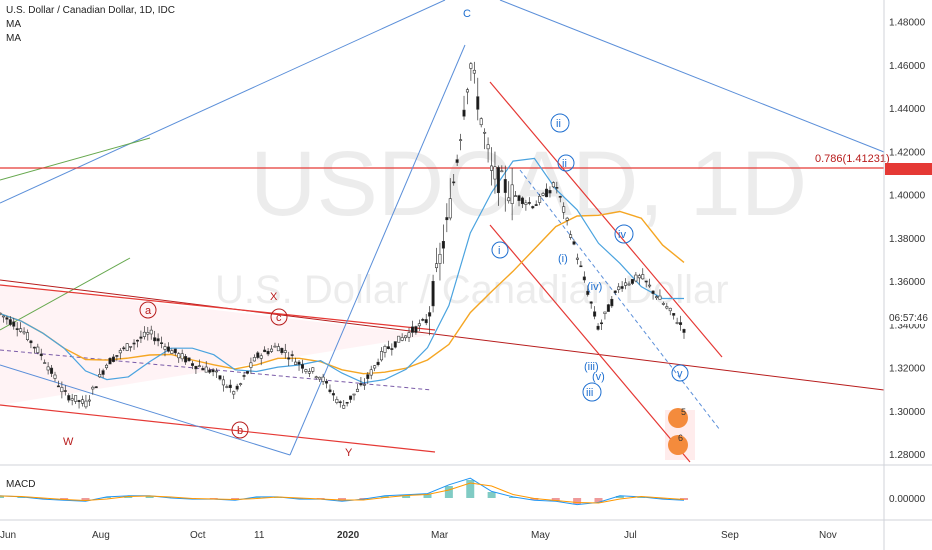  Describe the element at coordinates (218, 428) in the screenshot. I see `channel-lower` at that location.